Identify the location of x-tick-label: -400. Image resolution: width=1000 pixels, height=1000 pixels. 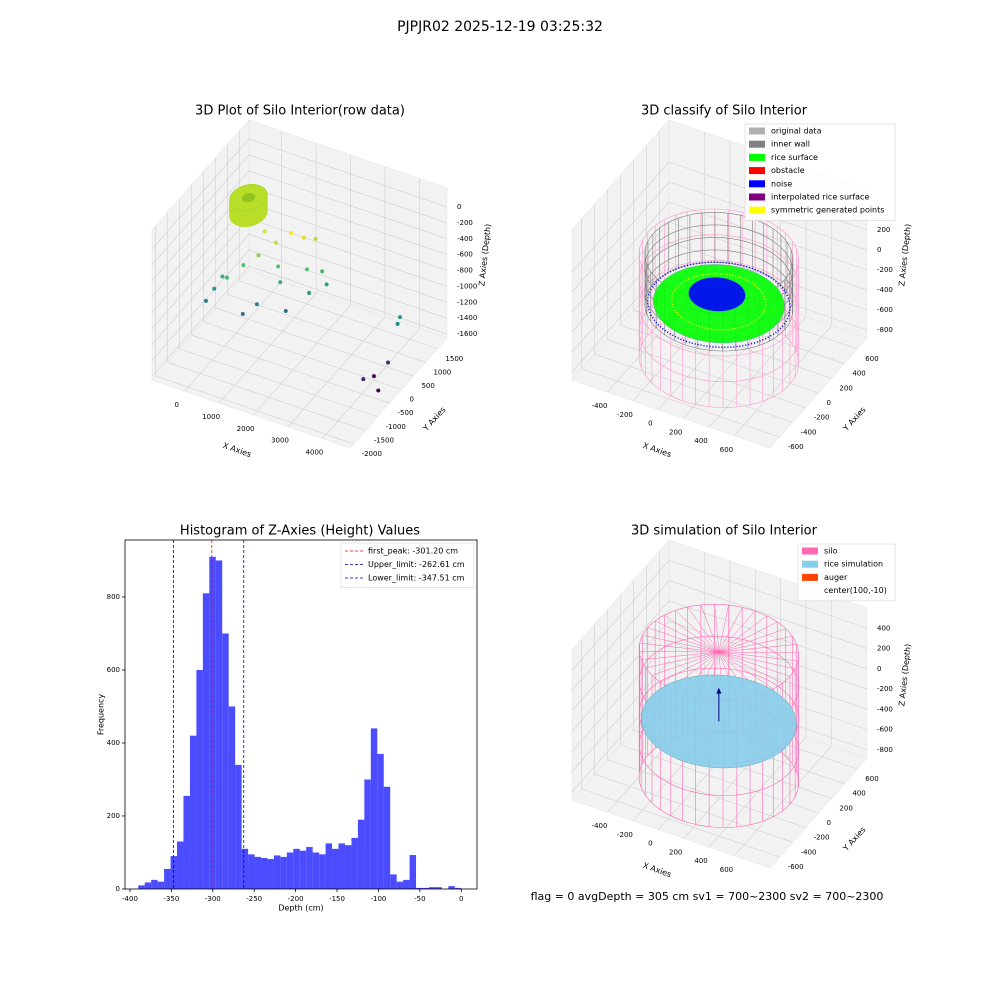
(130, 899).